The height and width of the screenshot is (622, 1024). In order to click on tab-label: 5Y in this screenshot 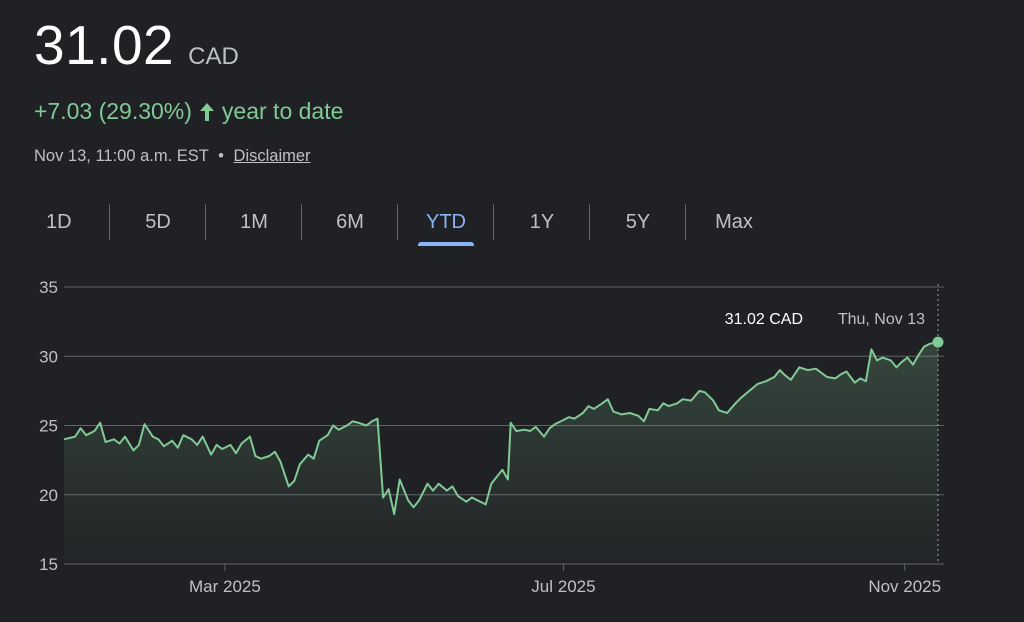, I will do `click(638, 221)`.